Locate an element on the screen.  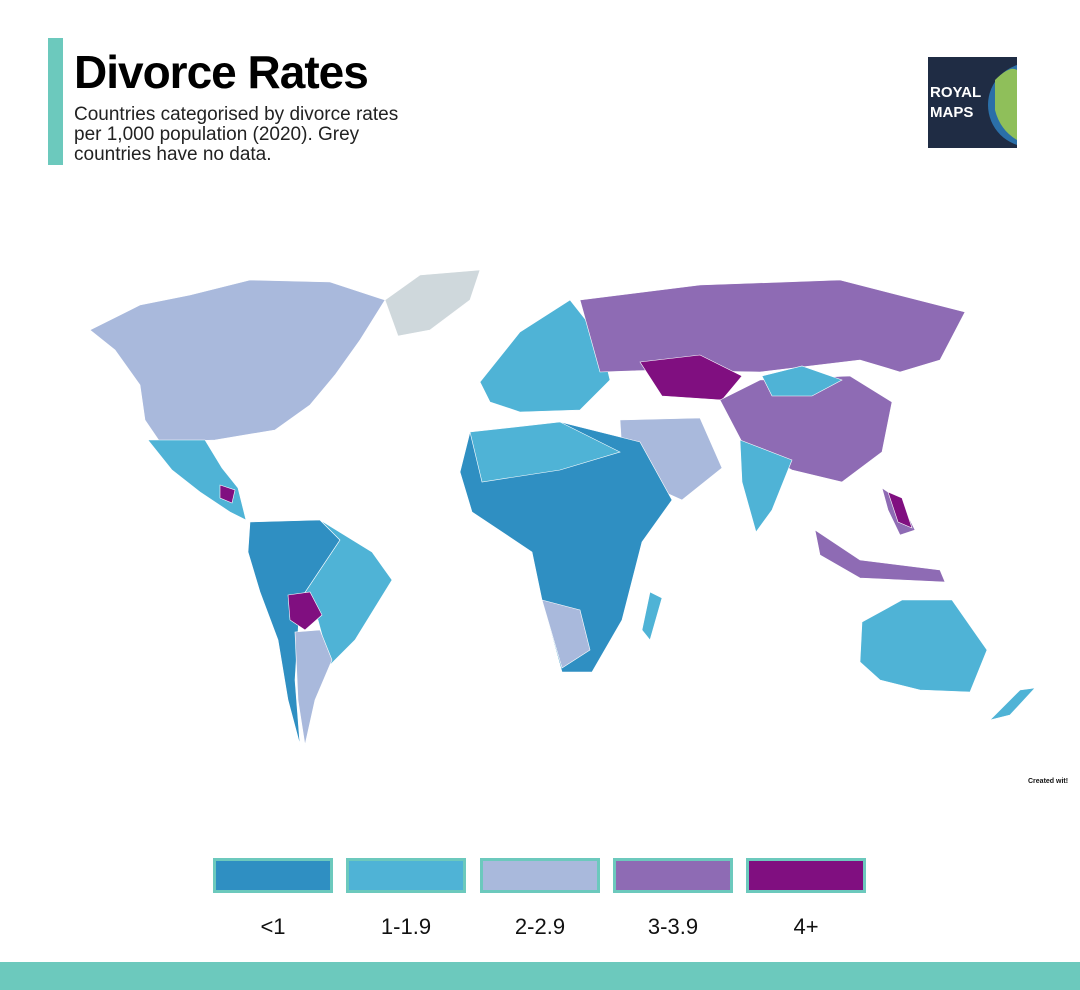
legend: <1 1-1.9 2-2.9 3-3.9 4+ is located at coordinates (539, 898).